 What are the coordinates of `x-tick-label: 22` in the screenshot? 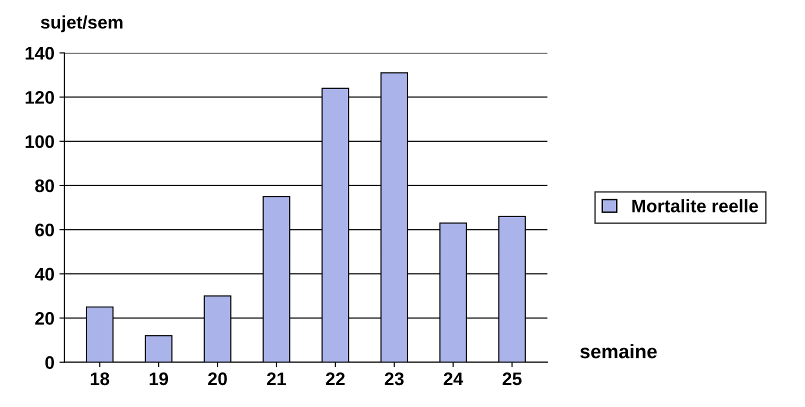 It's located at (335, 379).